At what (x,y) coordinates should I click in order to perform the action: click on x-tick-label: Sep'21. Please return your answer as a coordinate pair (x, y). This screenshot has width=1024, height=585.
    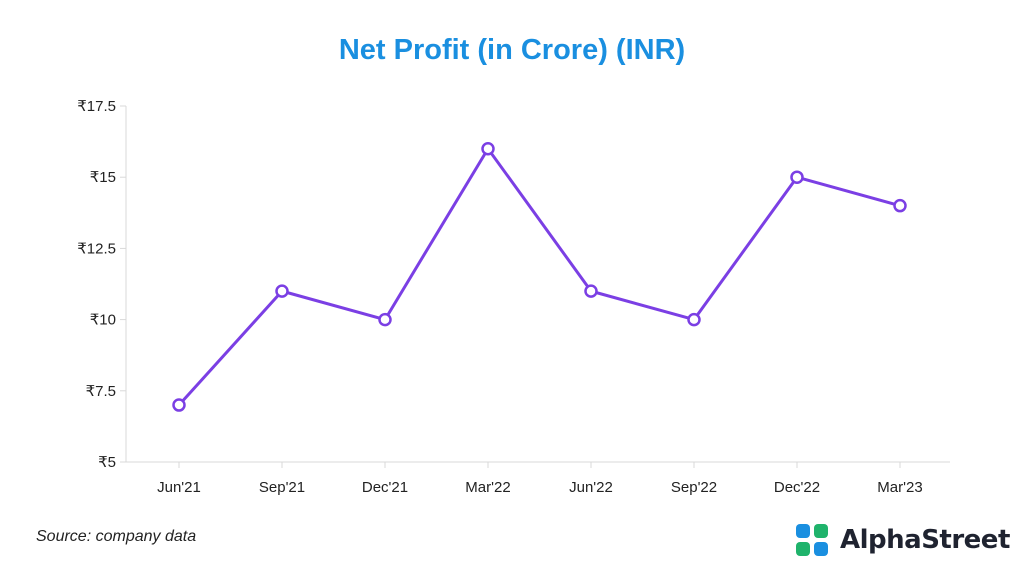
    Looking at the image, I should click on (282, 487).